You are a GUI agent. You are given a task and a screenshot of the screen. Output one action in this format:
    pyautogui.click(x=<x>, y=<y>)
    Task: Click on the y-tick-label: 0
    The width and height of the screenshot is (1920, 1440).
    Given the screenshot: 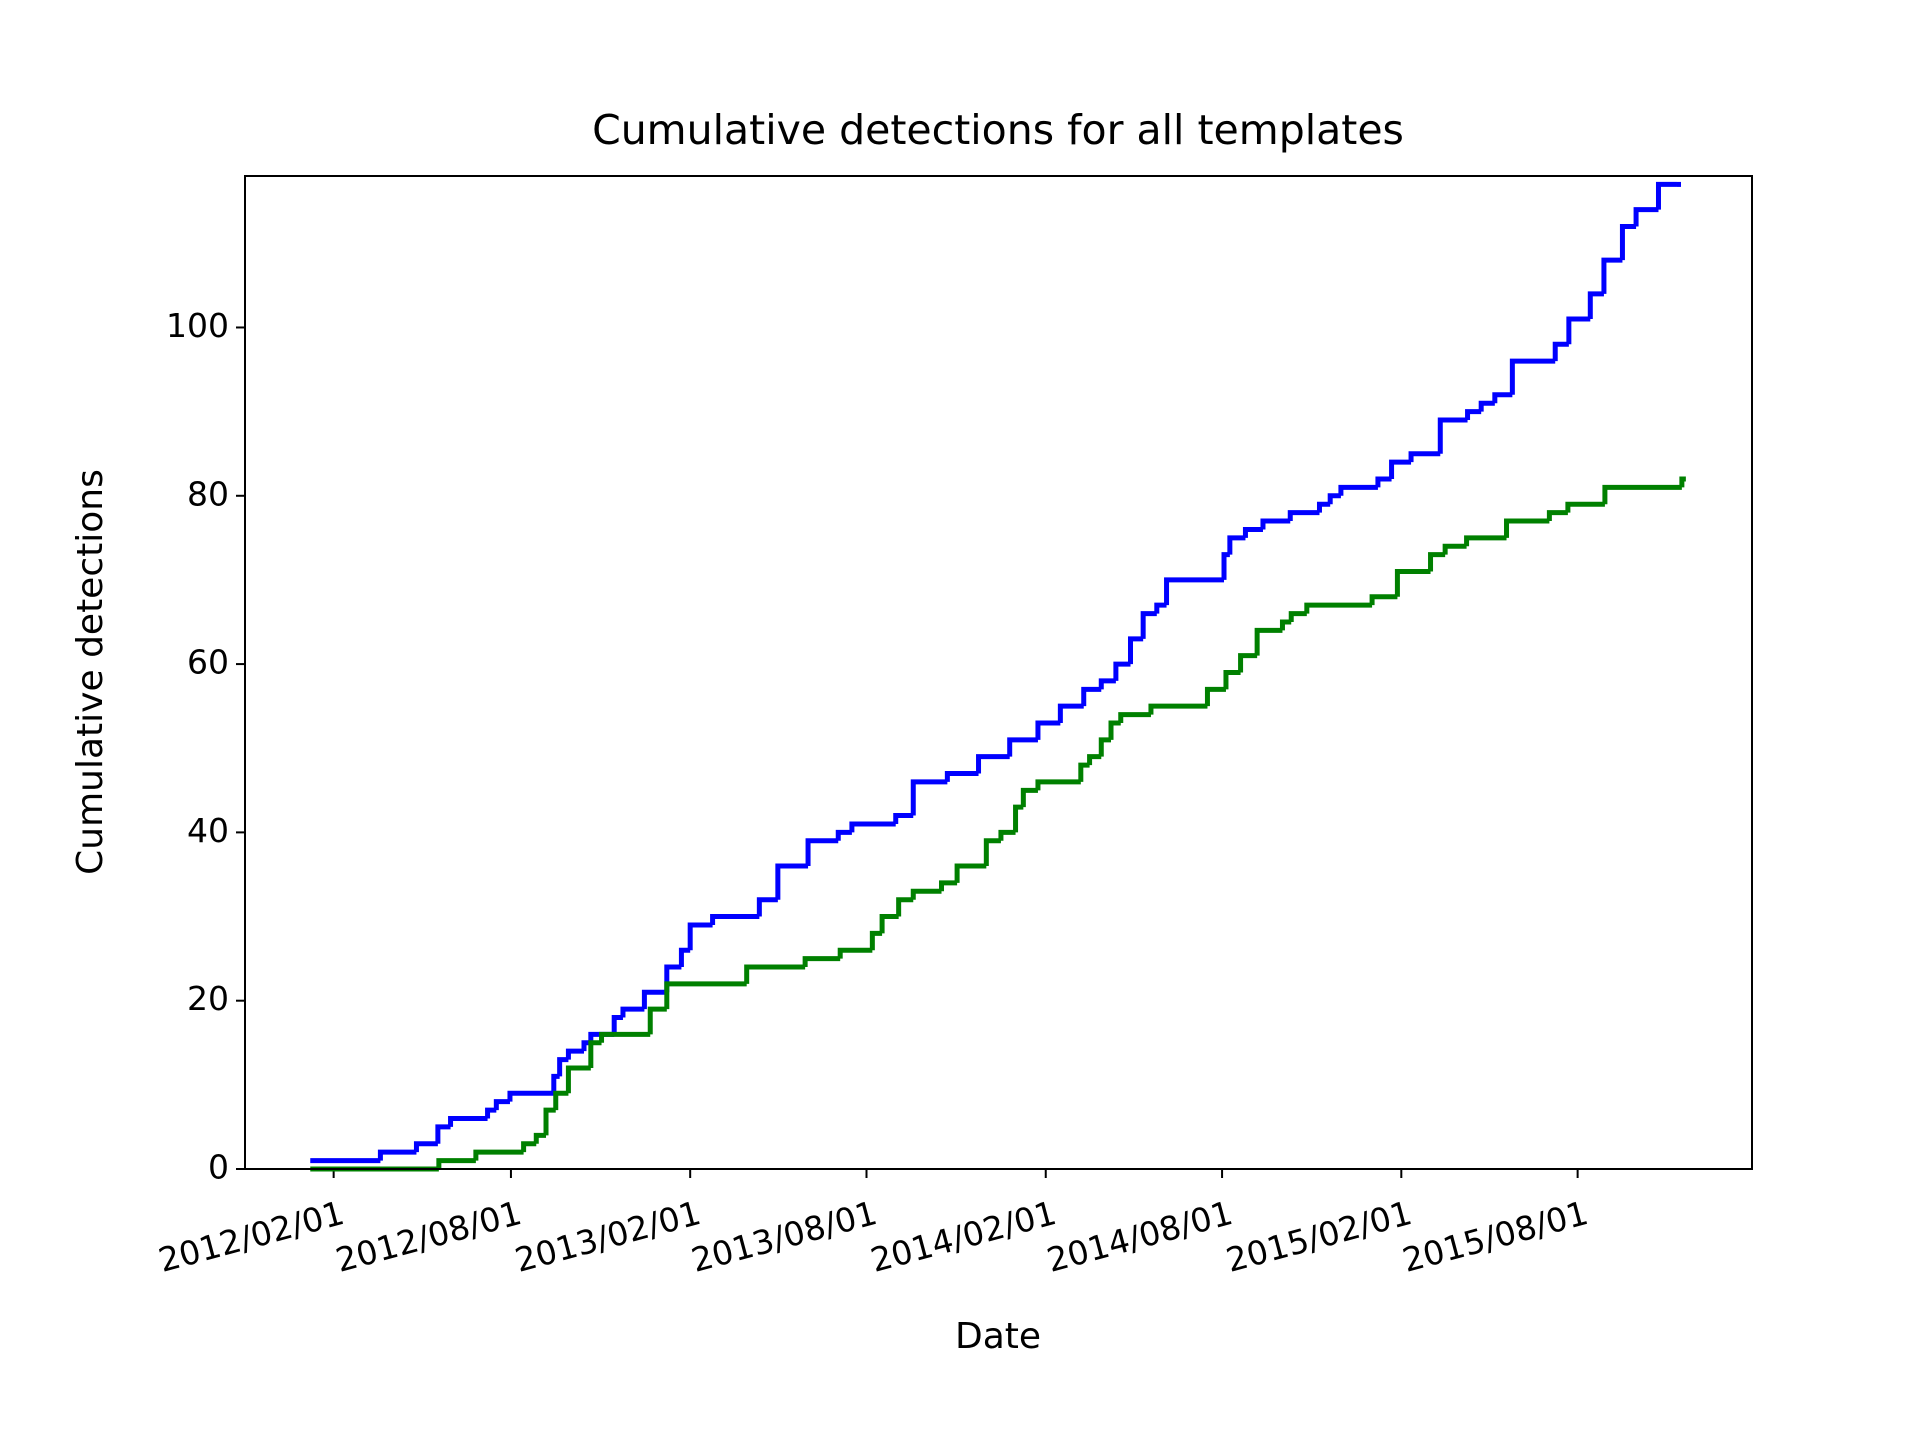 What is the action you would take?
    pyautogui.click(x=218, y=1167)
    